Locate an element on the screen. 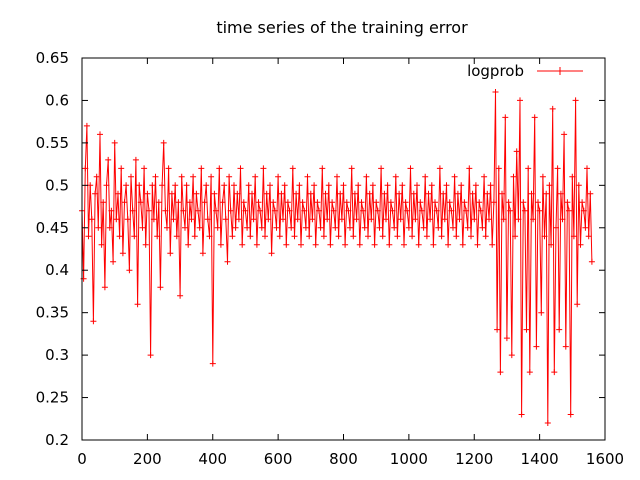 The width and height of the screenshot is (640, 480). y-tick-label: 0.25 is located at coordinates (52, 398).